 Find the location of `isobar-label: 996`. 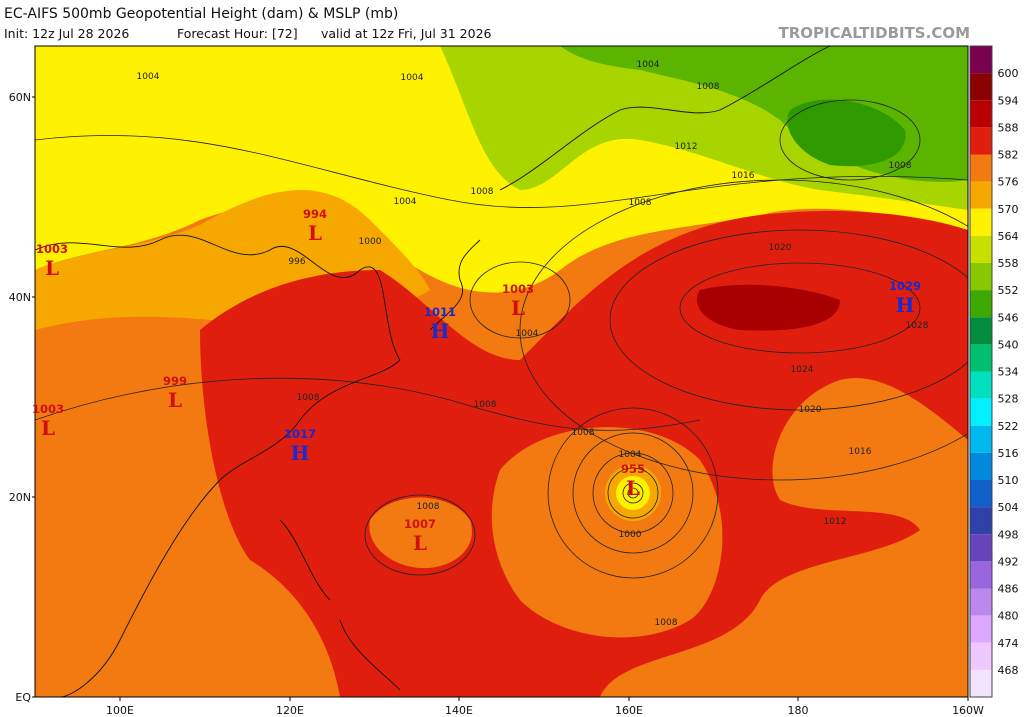

isobar-label: 996 is located at coordinates (296, 262).